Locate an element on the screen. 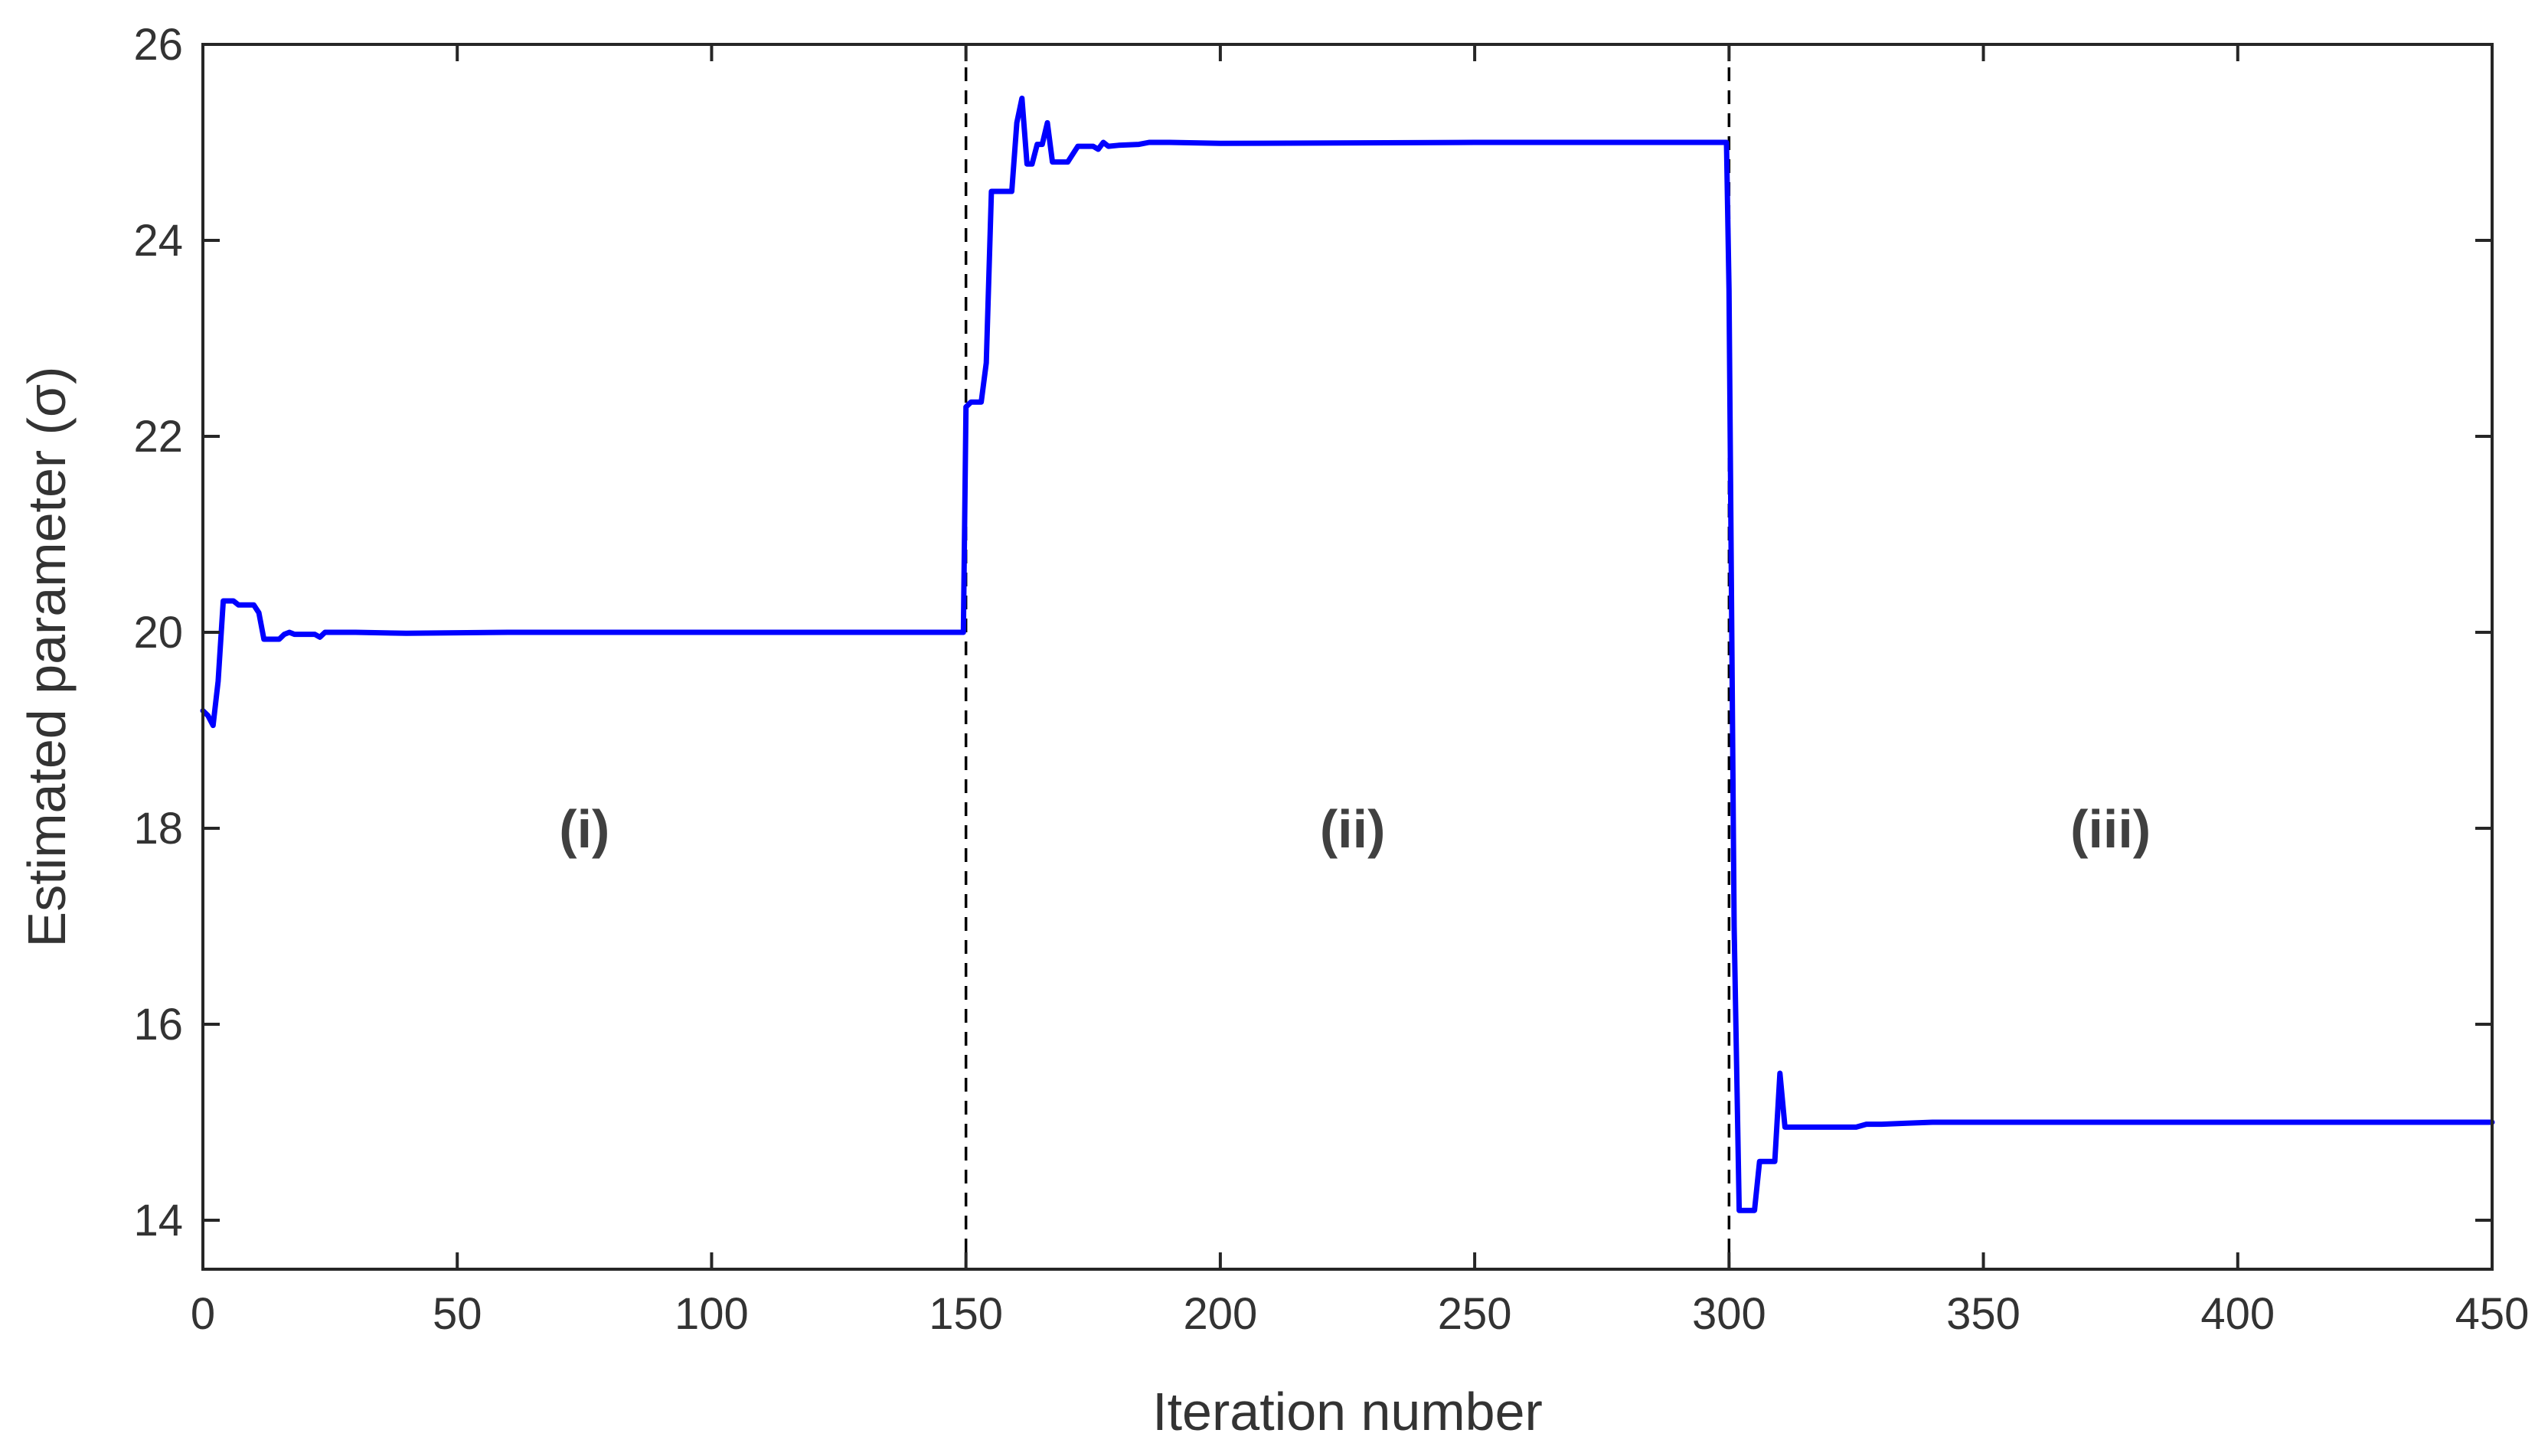  y-tick-label-5: 24 is located at coordinates (158, 241).